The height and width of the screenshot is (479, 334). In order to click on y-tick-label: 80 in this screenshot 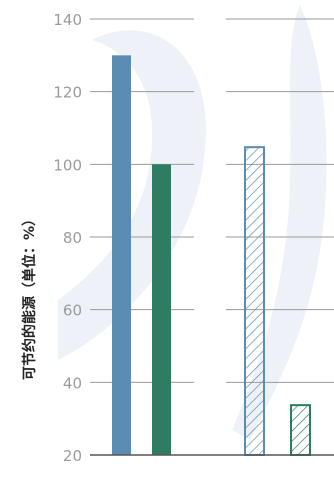, I will do `click(72, 238)`.